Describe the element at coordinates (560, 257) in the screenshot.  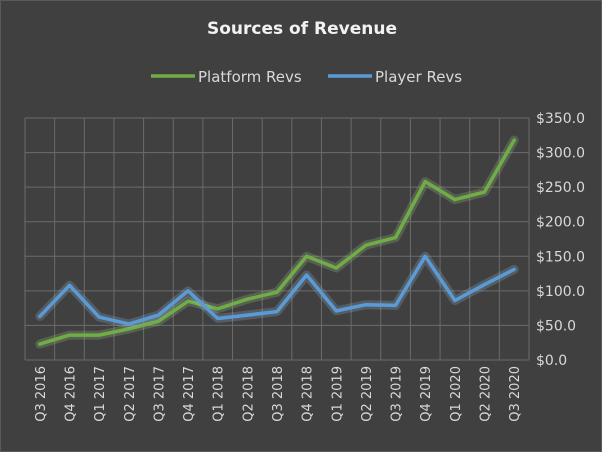
I see `y-tick-label: $150.0` at that location.